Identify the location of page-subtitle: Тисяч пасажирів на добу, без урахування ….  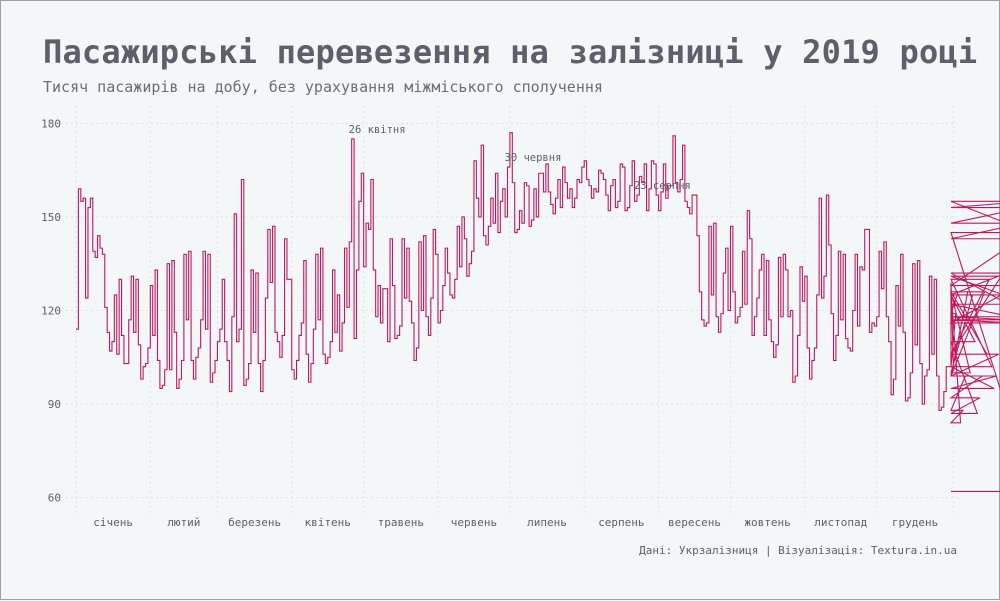
(323, 87).